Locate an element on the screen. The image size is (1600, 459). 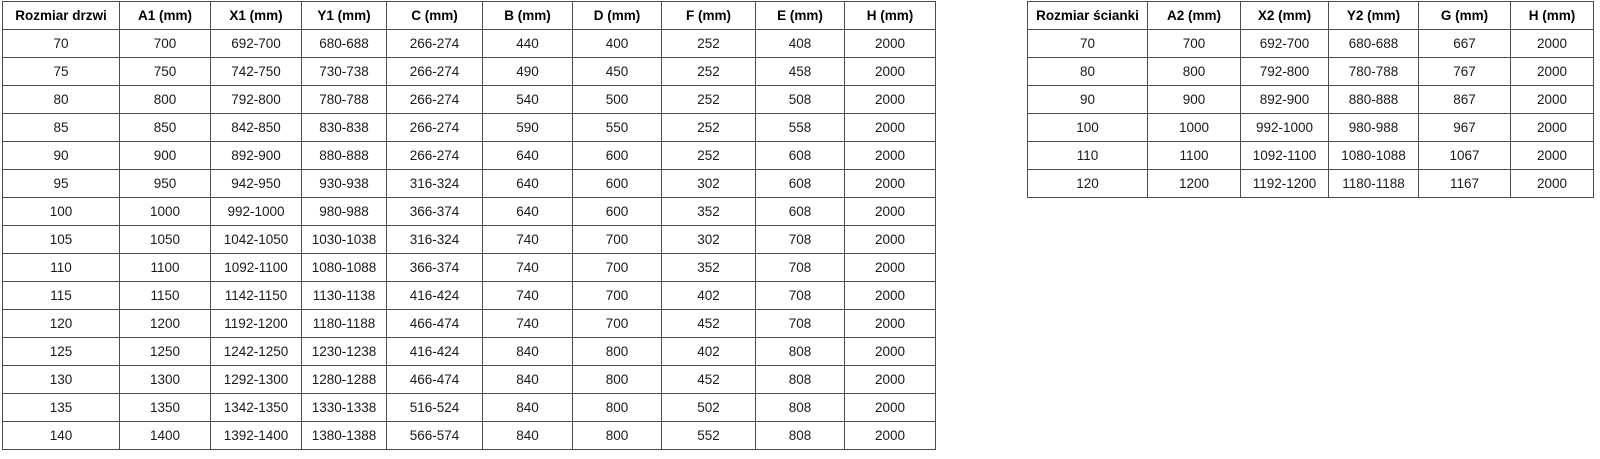
table-cell: 1000 is located at coordinates (1194, 127).